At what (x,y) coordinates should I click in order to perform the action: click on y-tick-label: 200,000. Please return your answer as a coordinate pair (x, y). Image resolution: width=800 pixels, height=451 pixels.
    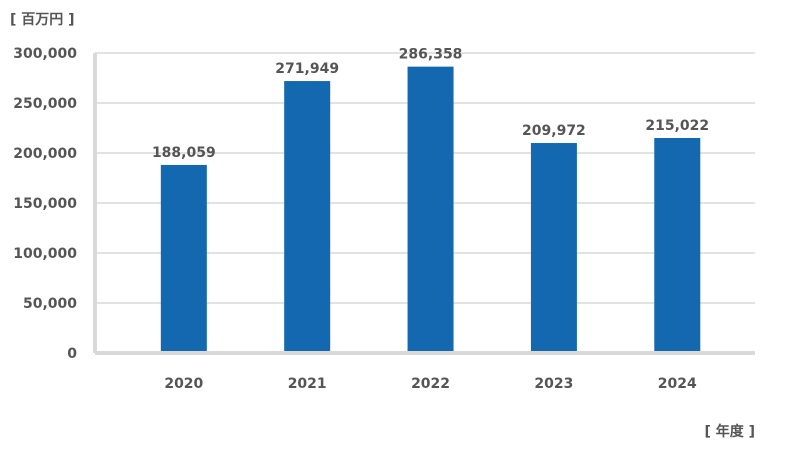
    Looking at the image, I should click on (45, 154).